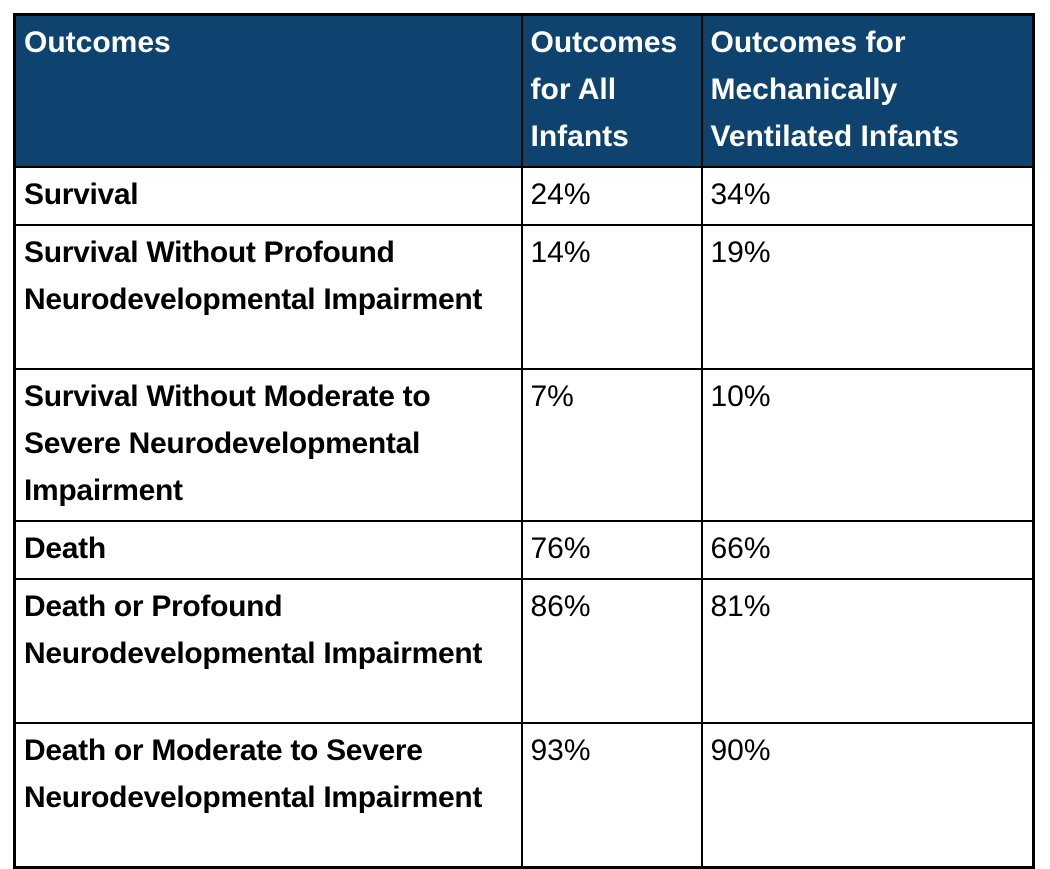 The width and height of the screenshot is (1050, 869). I want to click on outcome-label: Survival, so click(268, 196).